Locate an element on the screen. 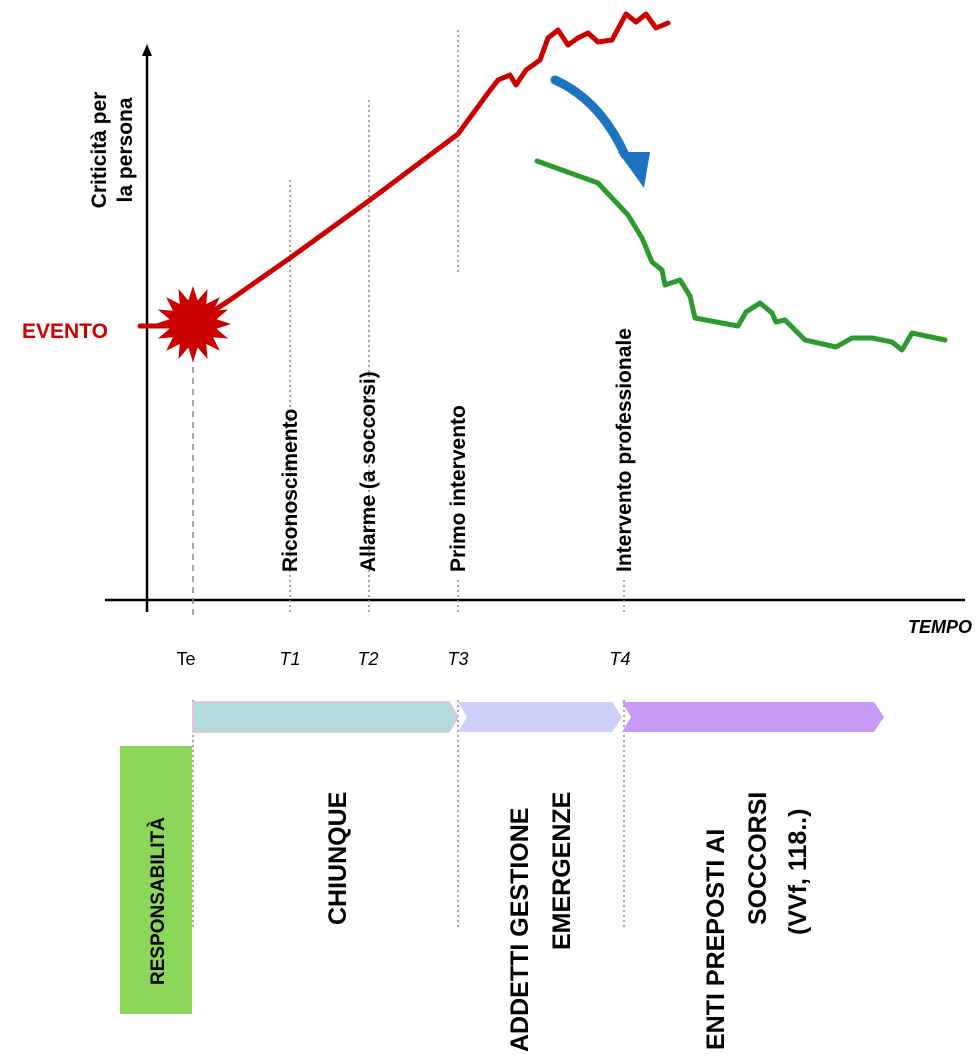 The image size is (976, 1060). responsibility-label: RESPONSABILITÀ is located at coordinates (158, 901).